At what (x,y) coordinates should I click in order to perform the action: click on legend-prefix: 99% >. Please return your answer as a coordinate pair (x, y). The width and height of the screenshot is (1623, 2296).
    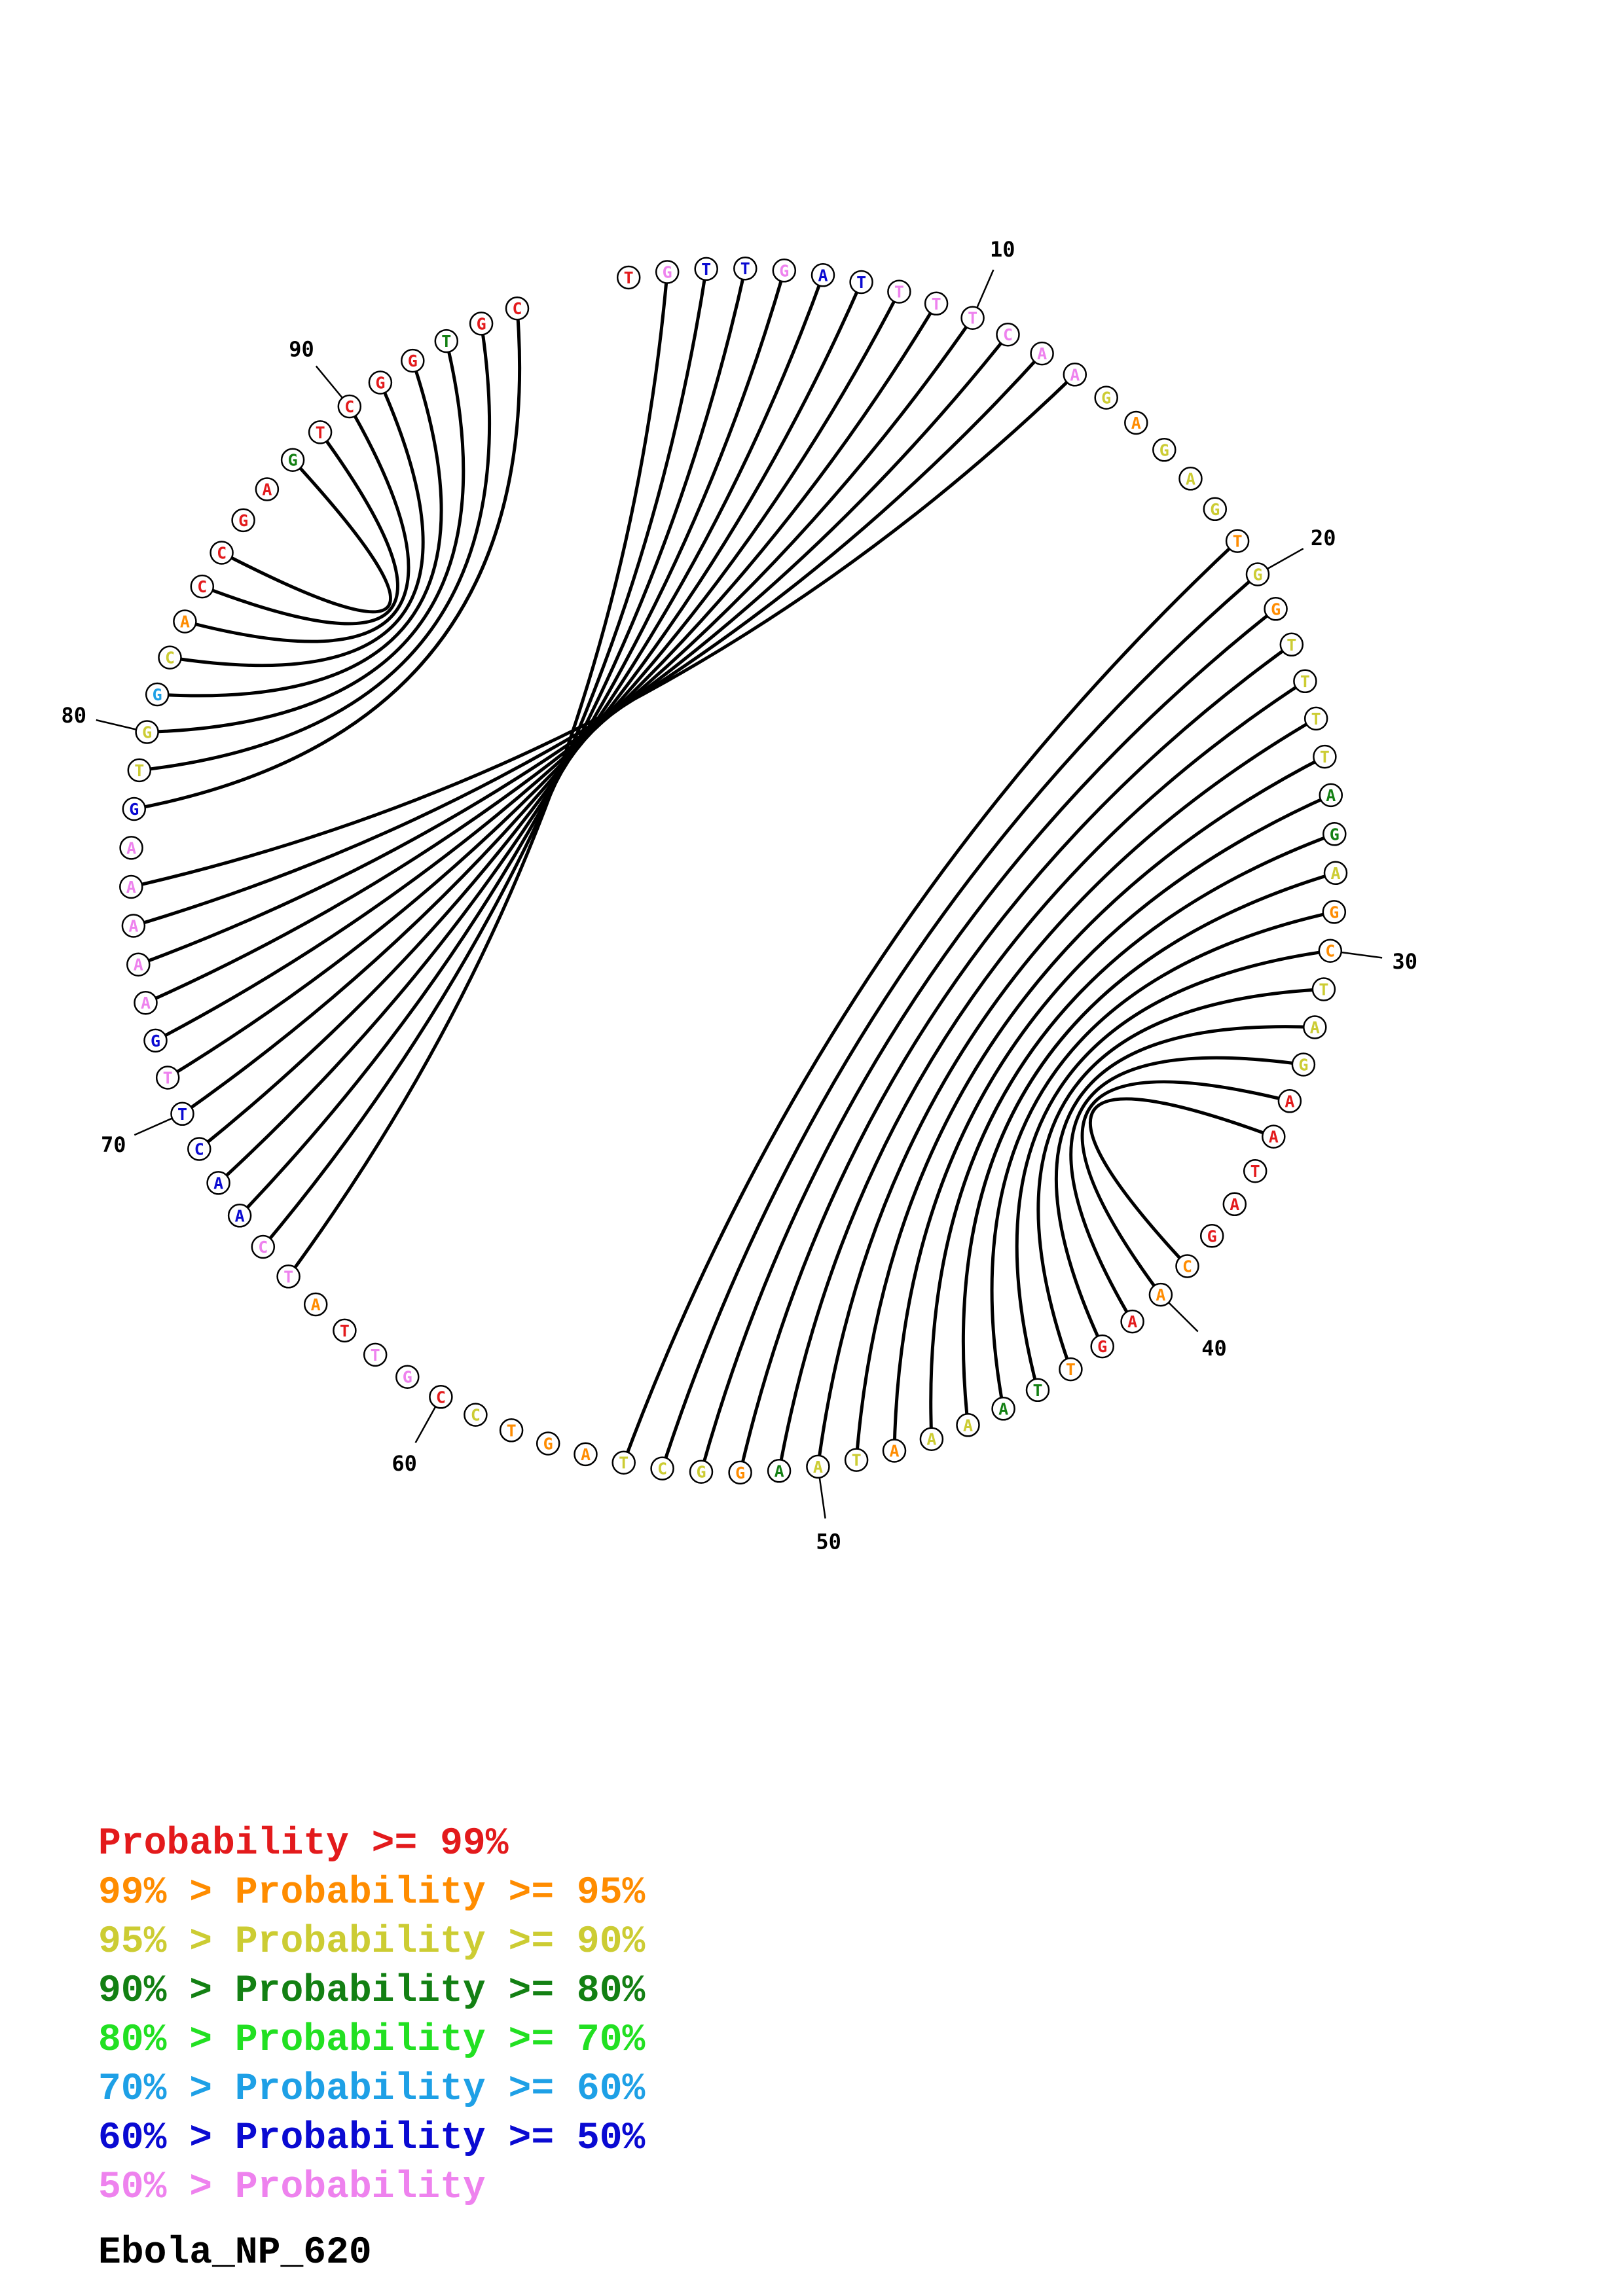
    Looking at the image, I should click on (166, 1893).